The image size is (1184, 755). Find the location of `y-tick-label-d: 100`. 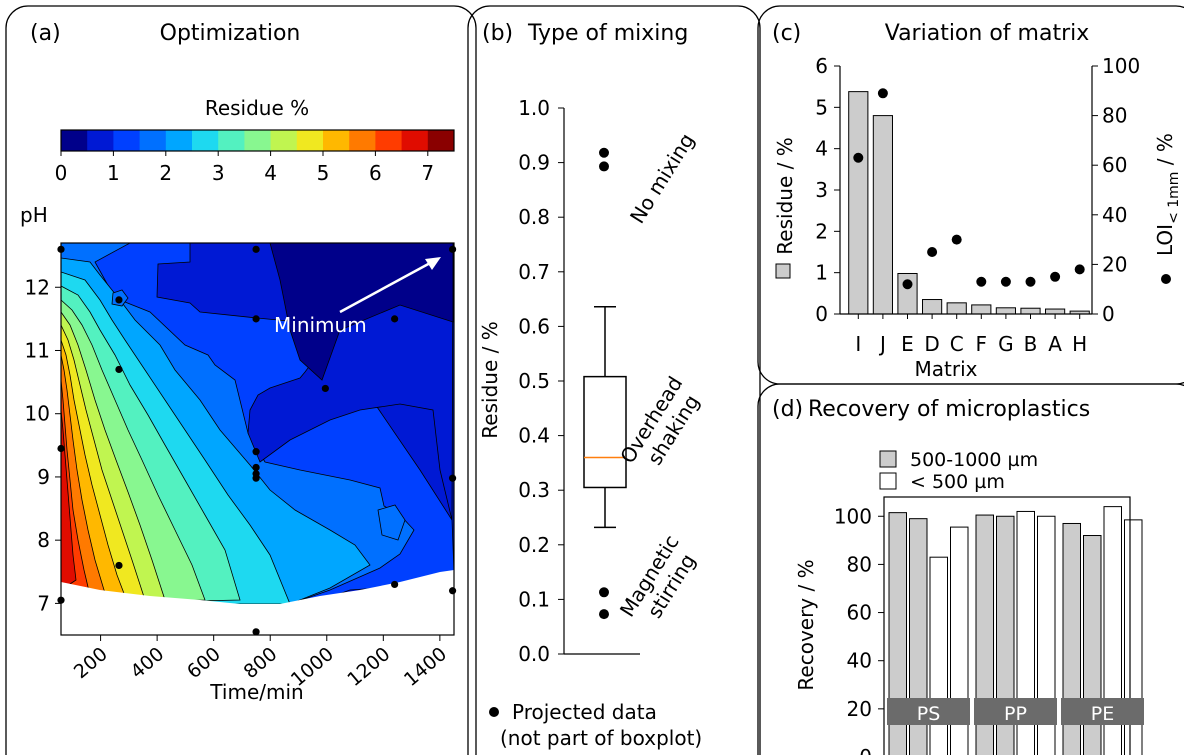

y-tick-label-d: 100 is located at coordinates (853, 516).